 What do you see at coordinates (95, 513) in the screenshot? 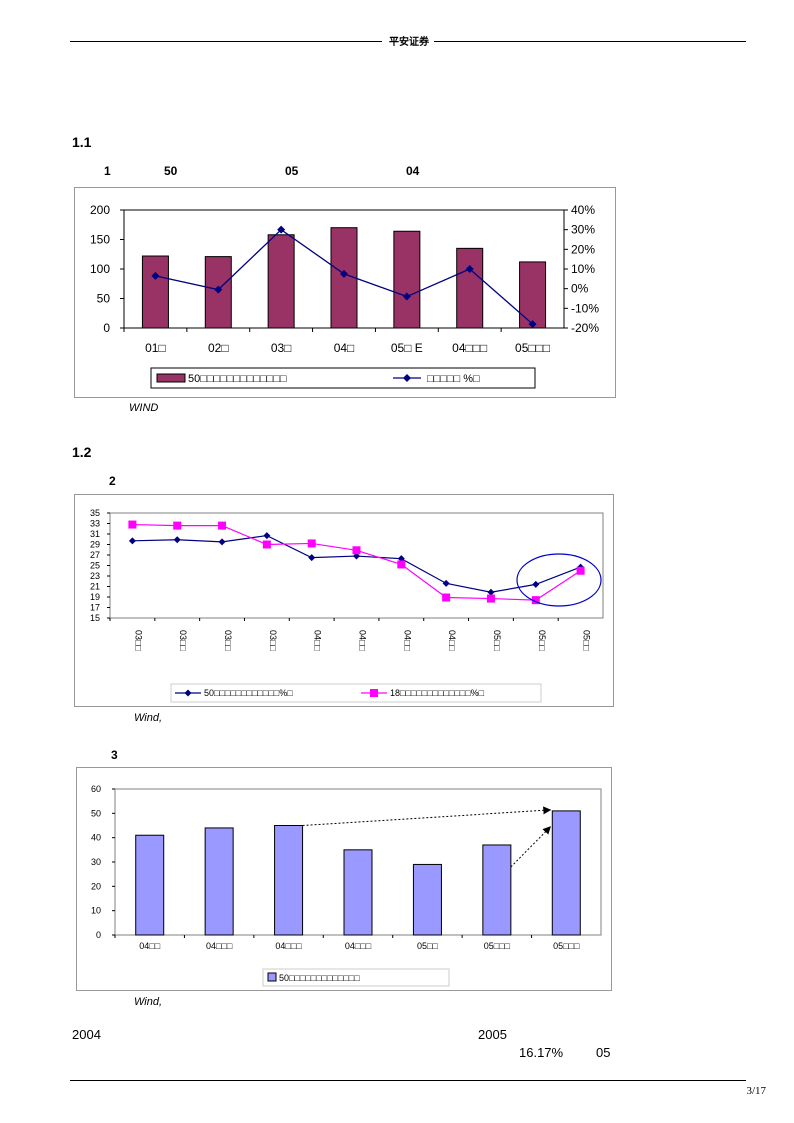
I see `y-tick-label: 35` at bounding box center [95, 513].